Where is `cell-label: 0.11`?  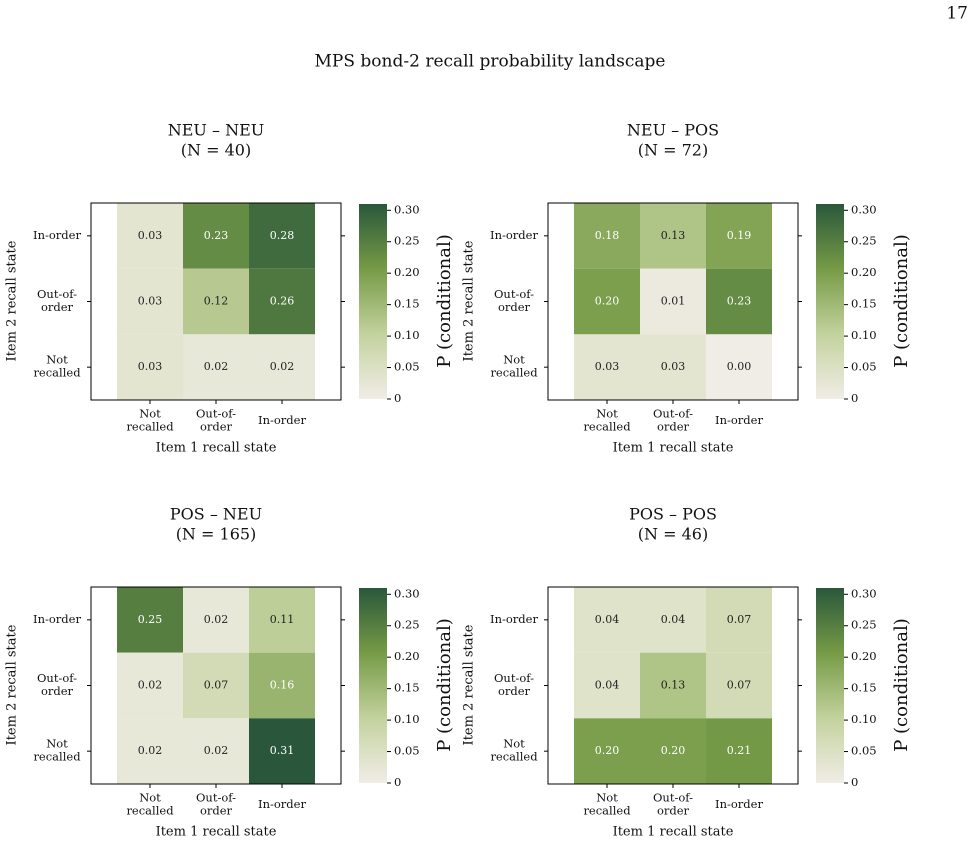
cell-label: 0.11 is located at coordinates (282, 619).